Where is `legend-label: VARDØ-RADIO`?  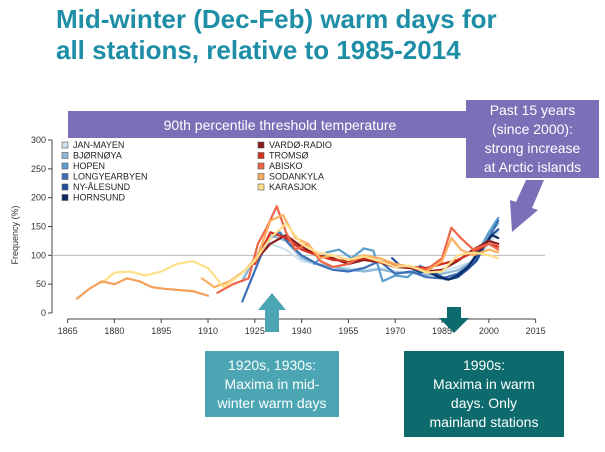 legend-label: VARDØ-RADIO is located at coordinates (300, 145).